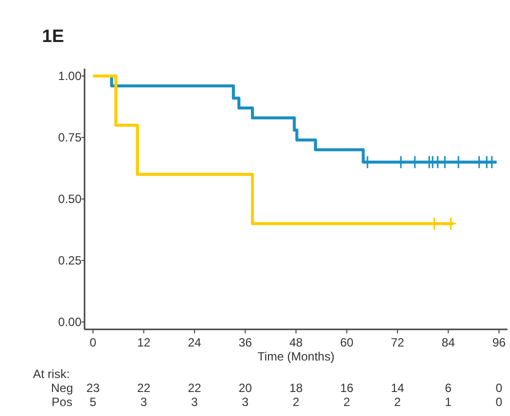 The image size is (510, 416). Describe the element at coordinates (397, 342) in the screenshot. I see `x-tick-label: 72` at that location.